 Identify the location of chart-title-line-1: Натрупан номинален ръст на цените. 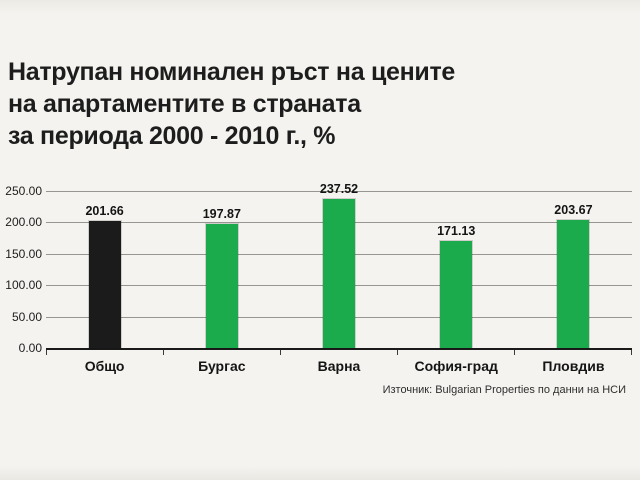
(232, 72).